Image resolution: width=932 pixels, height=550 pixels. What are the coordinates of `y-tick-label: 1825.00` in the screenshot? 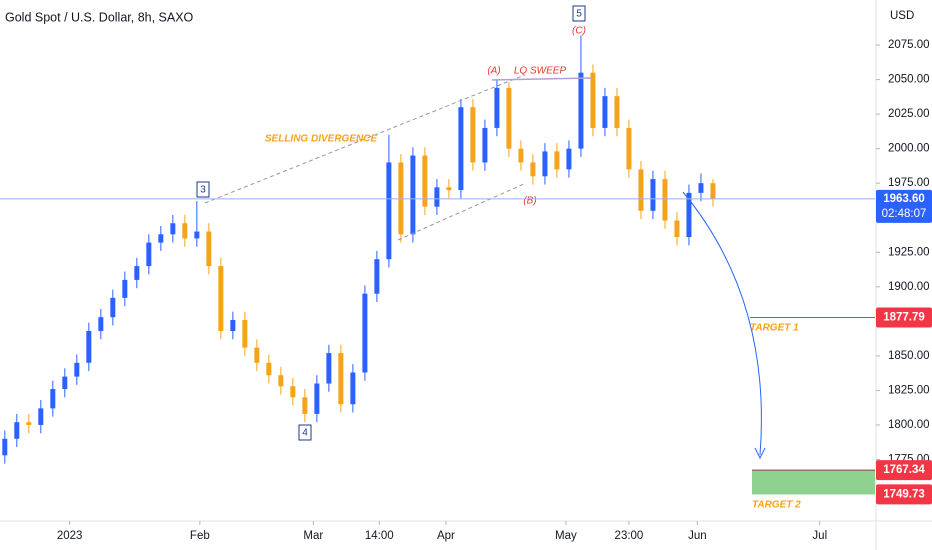 It's located at (909, 390).